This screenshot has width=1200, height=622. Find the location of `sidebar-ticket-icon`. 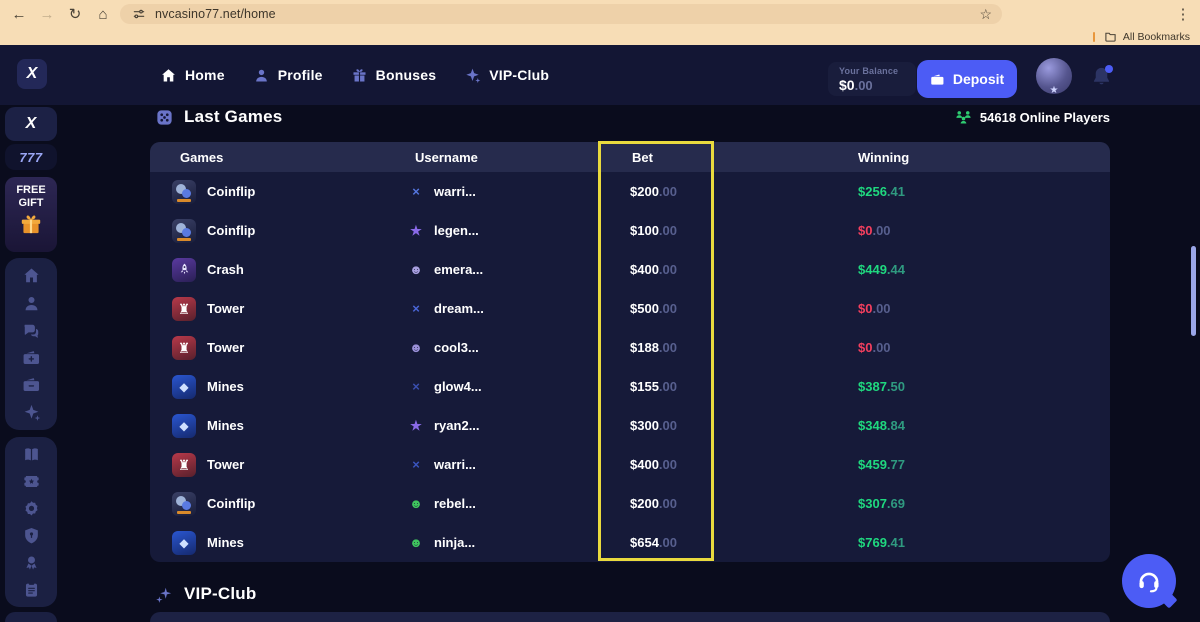

sidebar-ticket-icon is located at coordinates (31, 481).